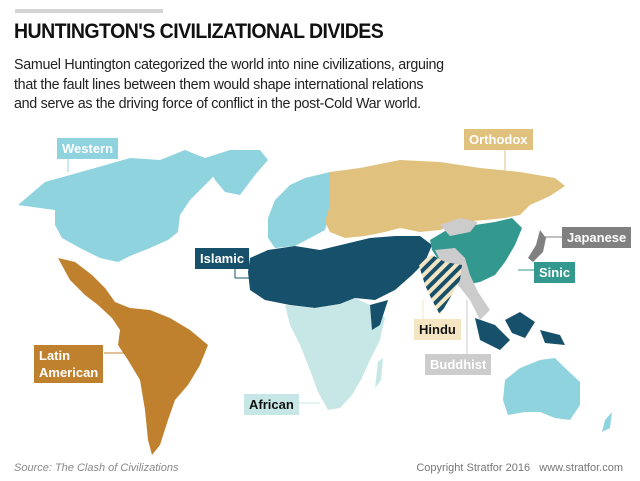 The height and width of the screenshot is (481, 640). I want to click on region-islamic-mena, so click(340, 272).